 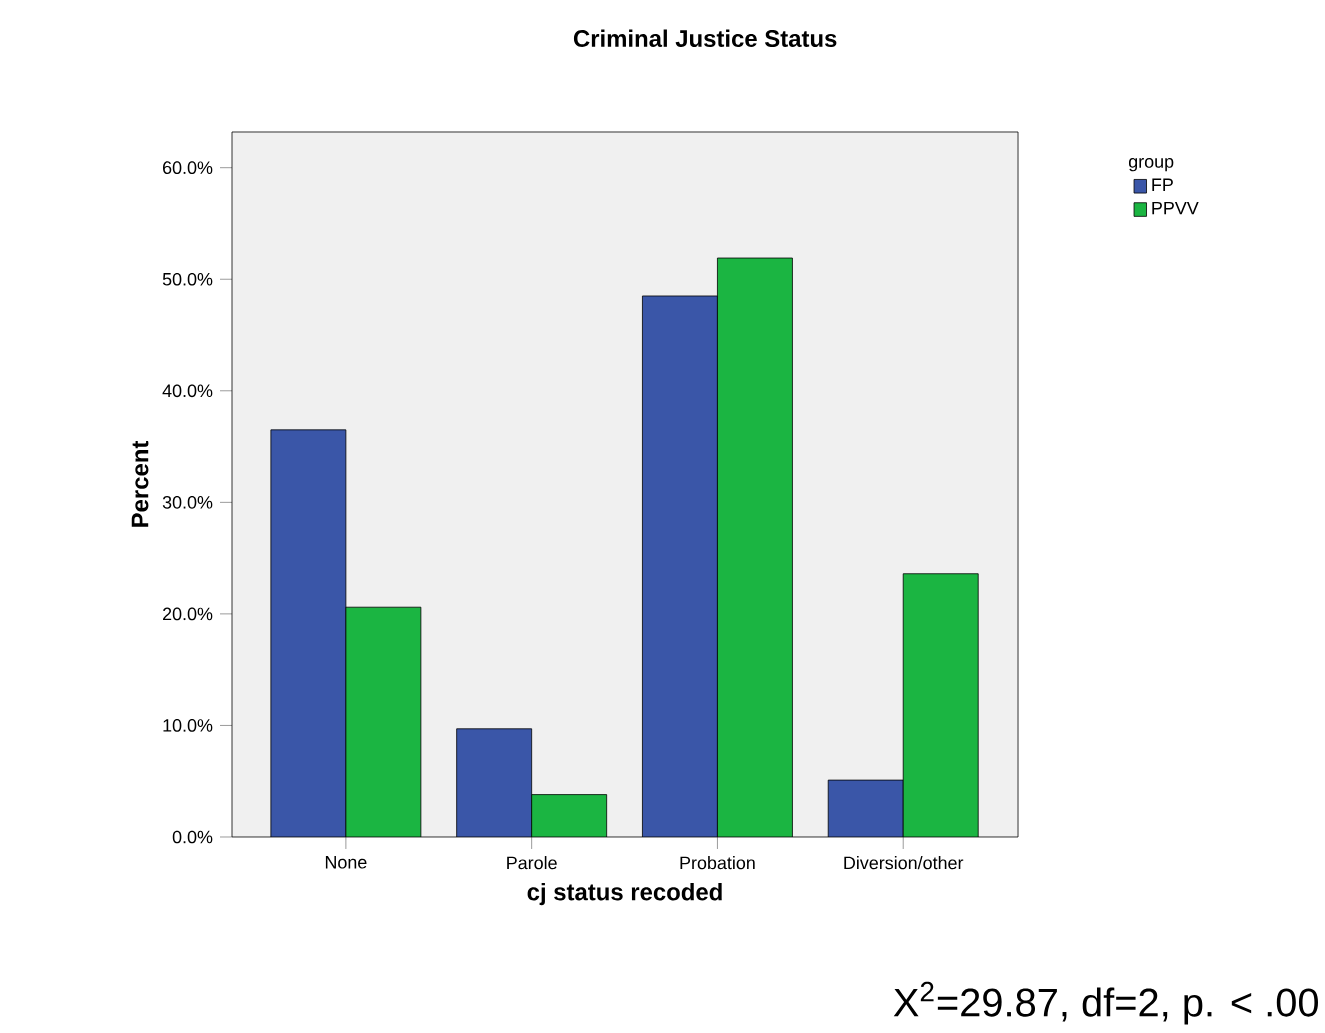 What do you see at coordinates (187, 391) in the screenshot?
I see `y-tick-label: 40.0%` at bounding box center [187, 391].